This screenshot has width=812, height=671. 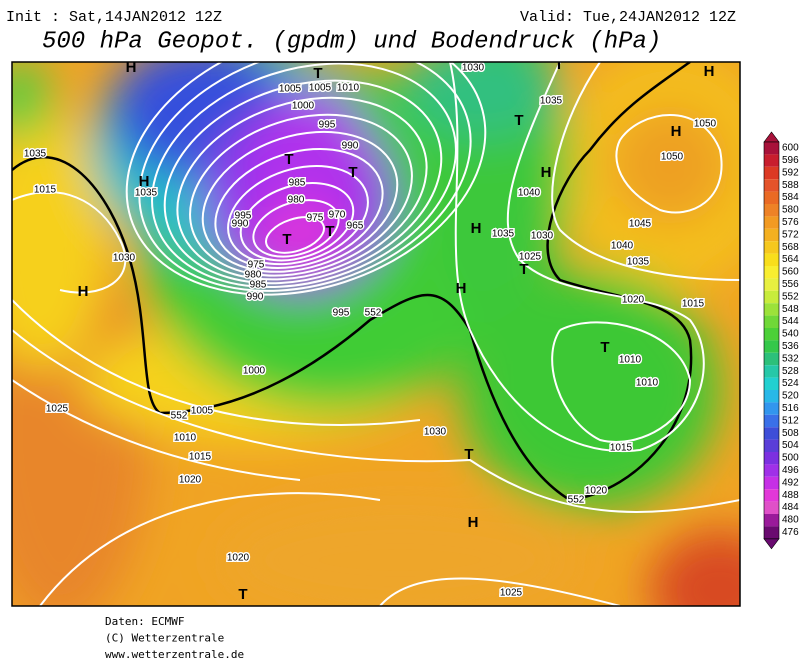 I want to click on footer-line: www.wetterzentrale.de, so click(x=174, y=654).